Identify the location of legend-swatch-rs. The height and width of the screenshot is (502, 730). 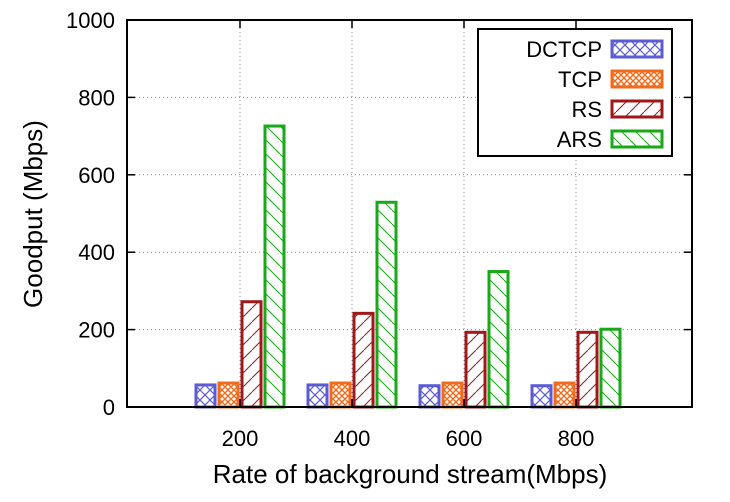
(637, 109).